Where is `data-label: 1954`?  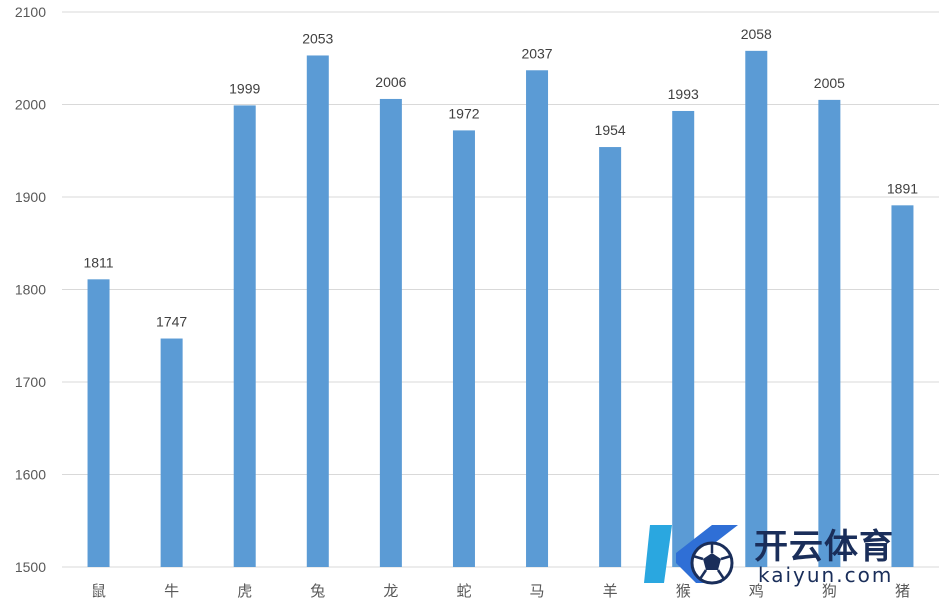
data-label: 1954 is located at coordinates (610, 130).